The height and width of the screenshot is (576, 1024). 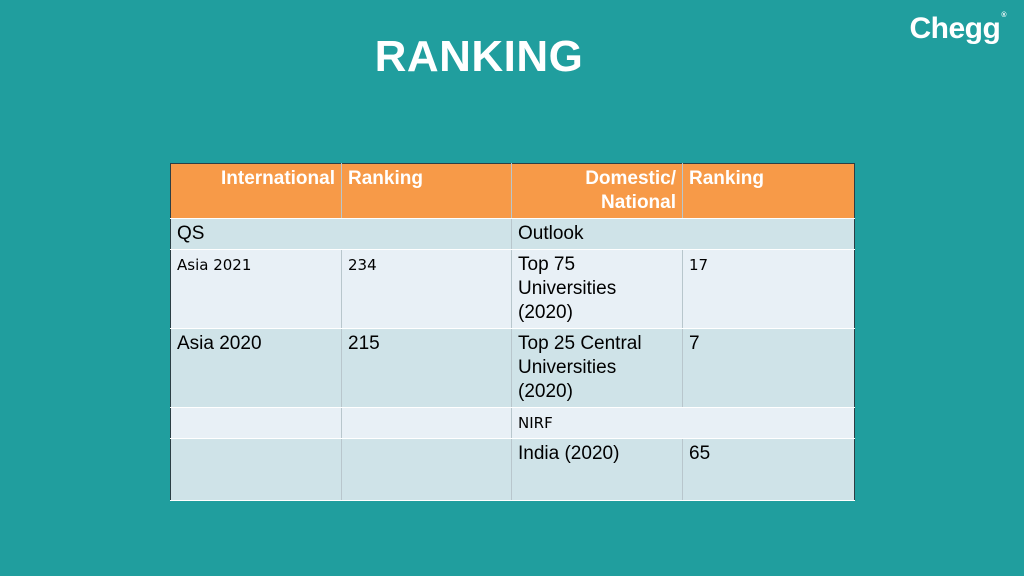 I want to click on cell-outlook: Outlook, so click(x=683, y=234).